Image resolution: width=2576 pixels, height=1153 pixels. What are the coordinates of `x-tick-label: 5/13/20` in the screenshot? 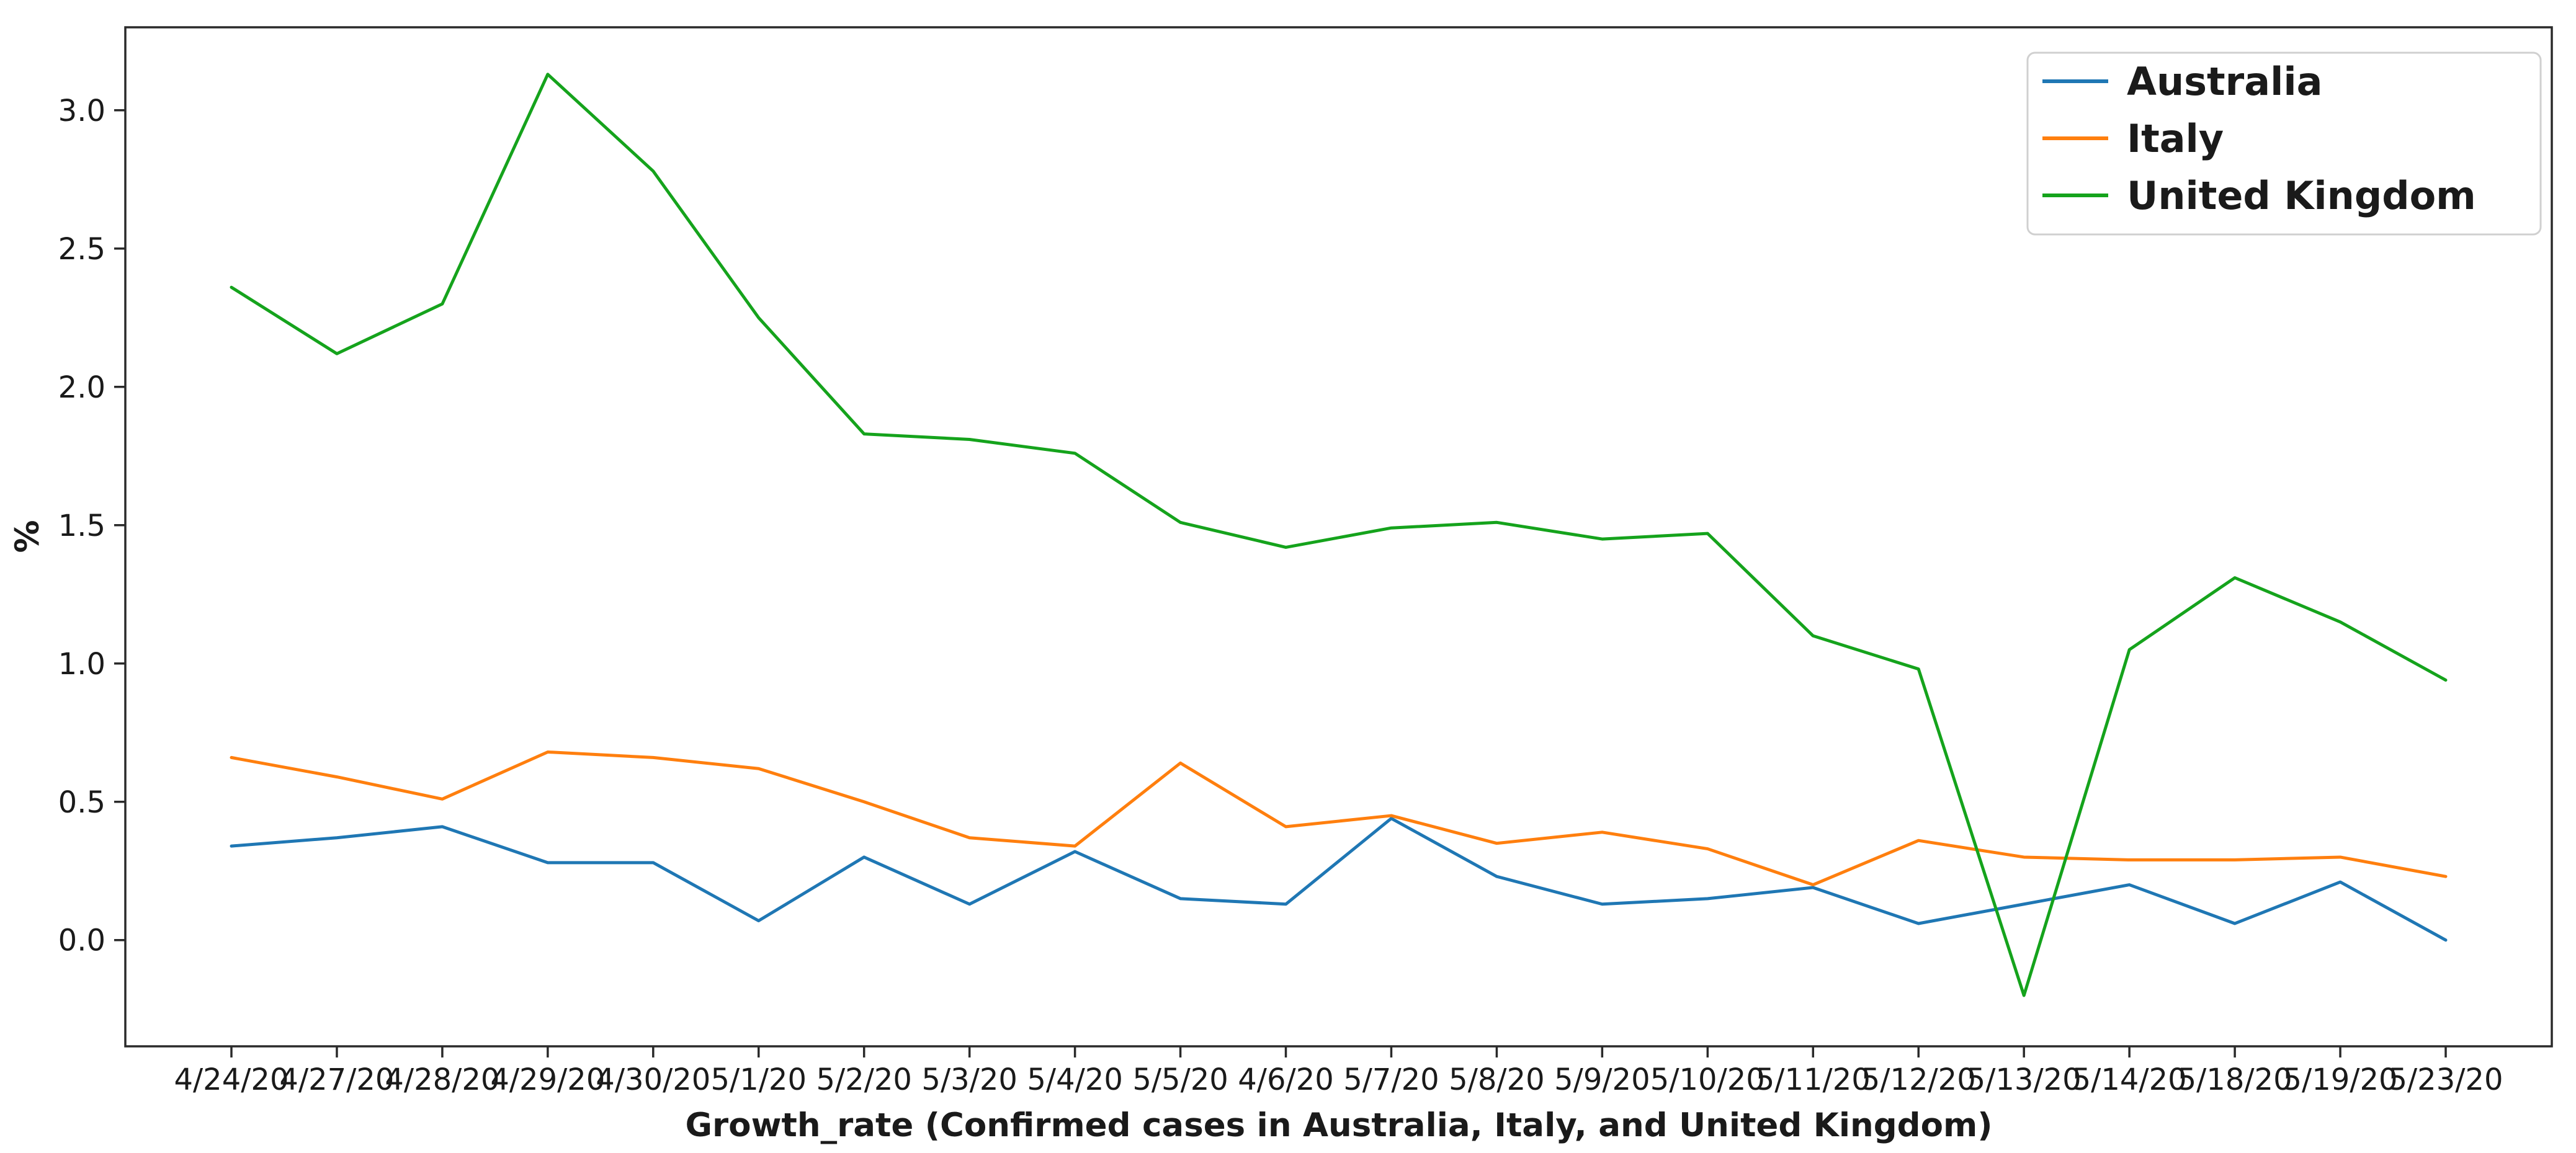 It's located at (2024, 1079).